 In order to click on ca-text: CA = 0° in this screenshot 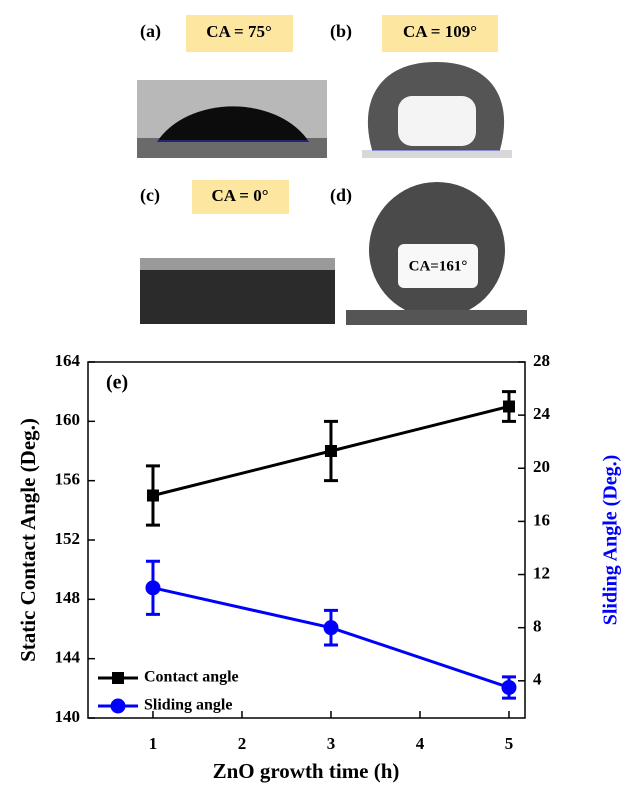, I will do `click(239, 195)`.